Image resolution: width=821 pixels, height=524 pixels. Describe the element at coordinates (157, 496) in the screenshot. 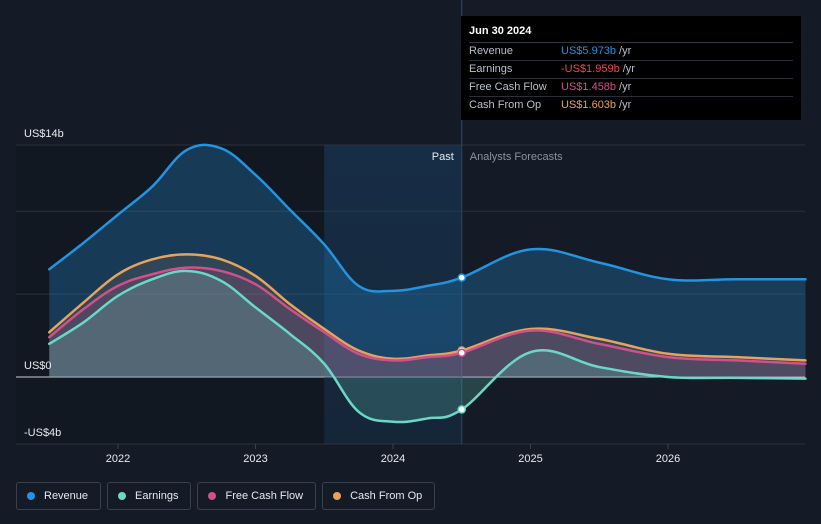

I see `legend-label: Earnings` at that location.